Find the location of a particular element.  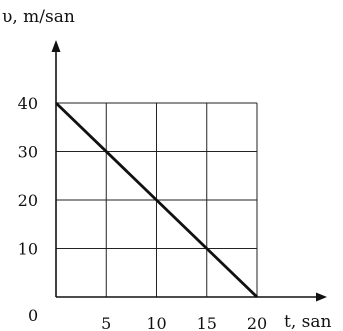

y-tick-label: 30 is located at coordinates (28, 152).